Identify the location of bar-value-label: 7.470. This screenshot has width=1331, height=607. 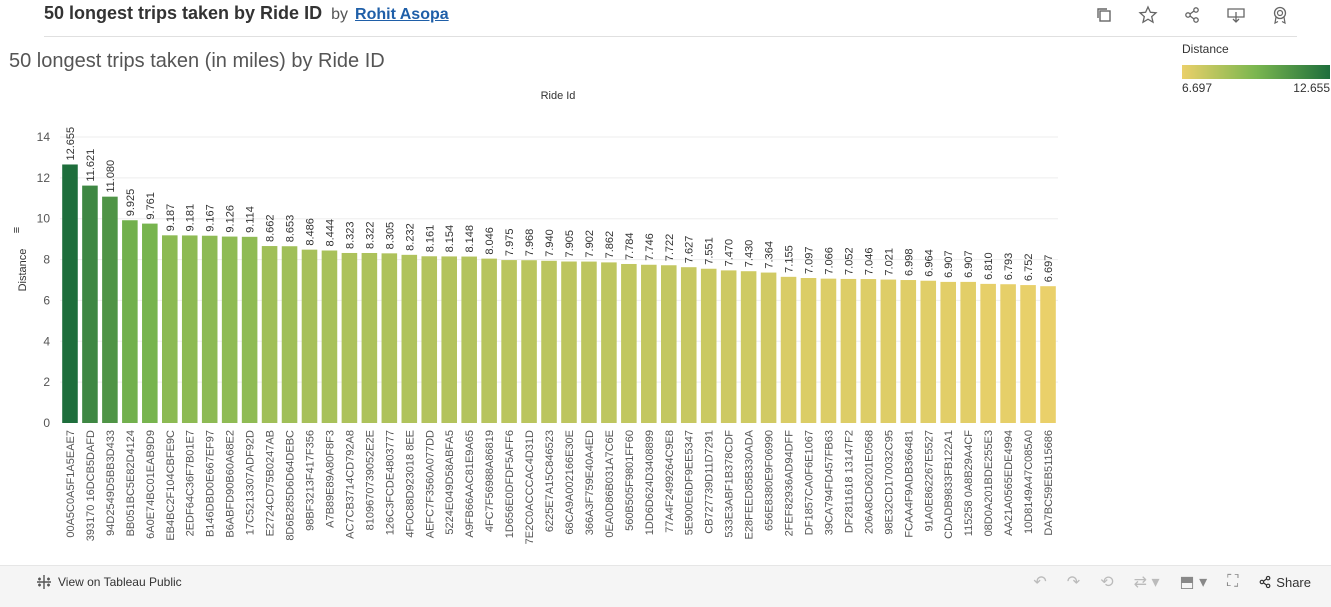
(730, 253).